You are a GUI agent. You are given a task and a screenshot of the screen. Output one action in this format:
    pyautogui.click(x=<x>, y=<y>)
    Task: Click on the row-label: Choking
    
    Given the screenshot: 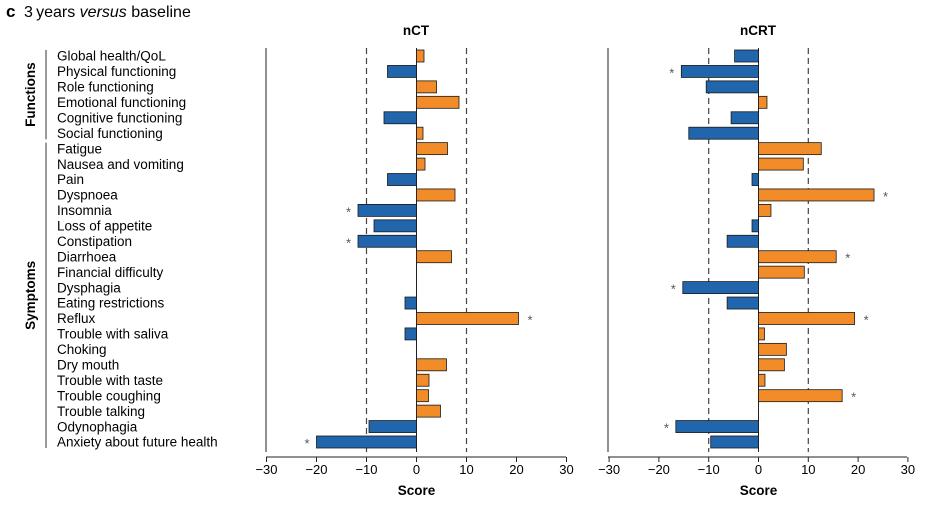 What is the action you would take?
    pyautogui.click(x=82, y=349)
    